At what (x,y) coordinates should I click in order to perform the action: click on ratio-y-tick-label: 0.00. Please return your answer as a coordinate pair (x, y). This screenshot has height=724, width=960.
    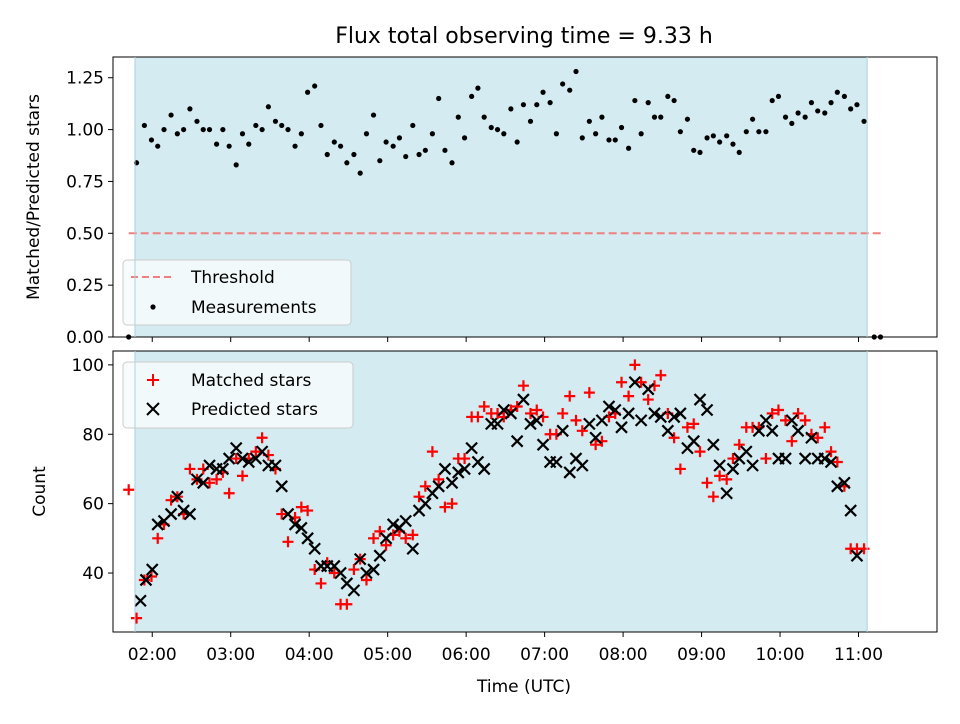
    Looking at the image, I should click on (85, 338).